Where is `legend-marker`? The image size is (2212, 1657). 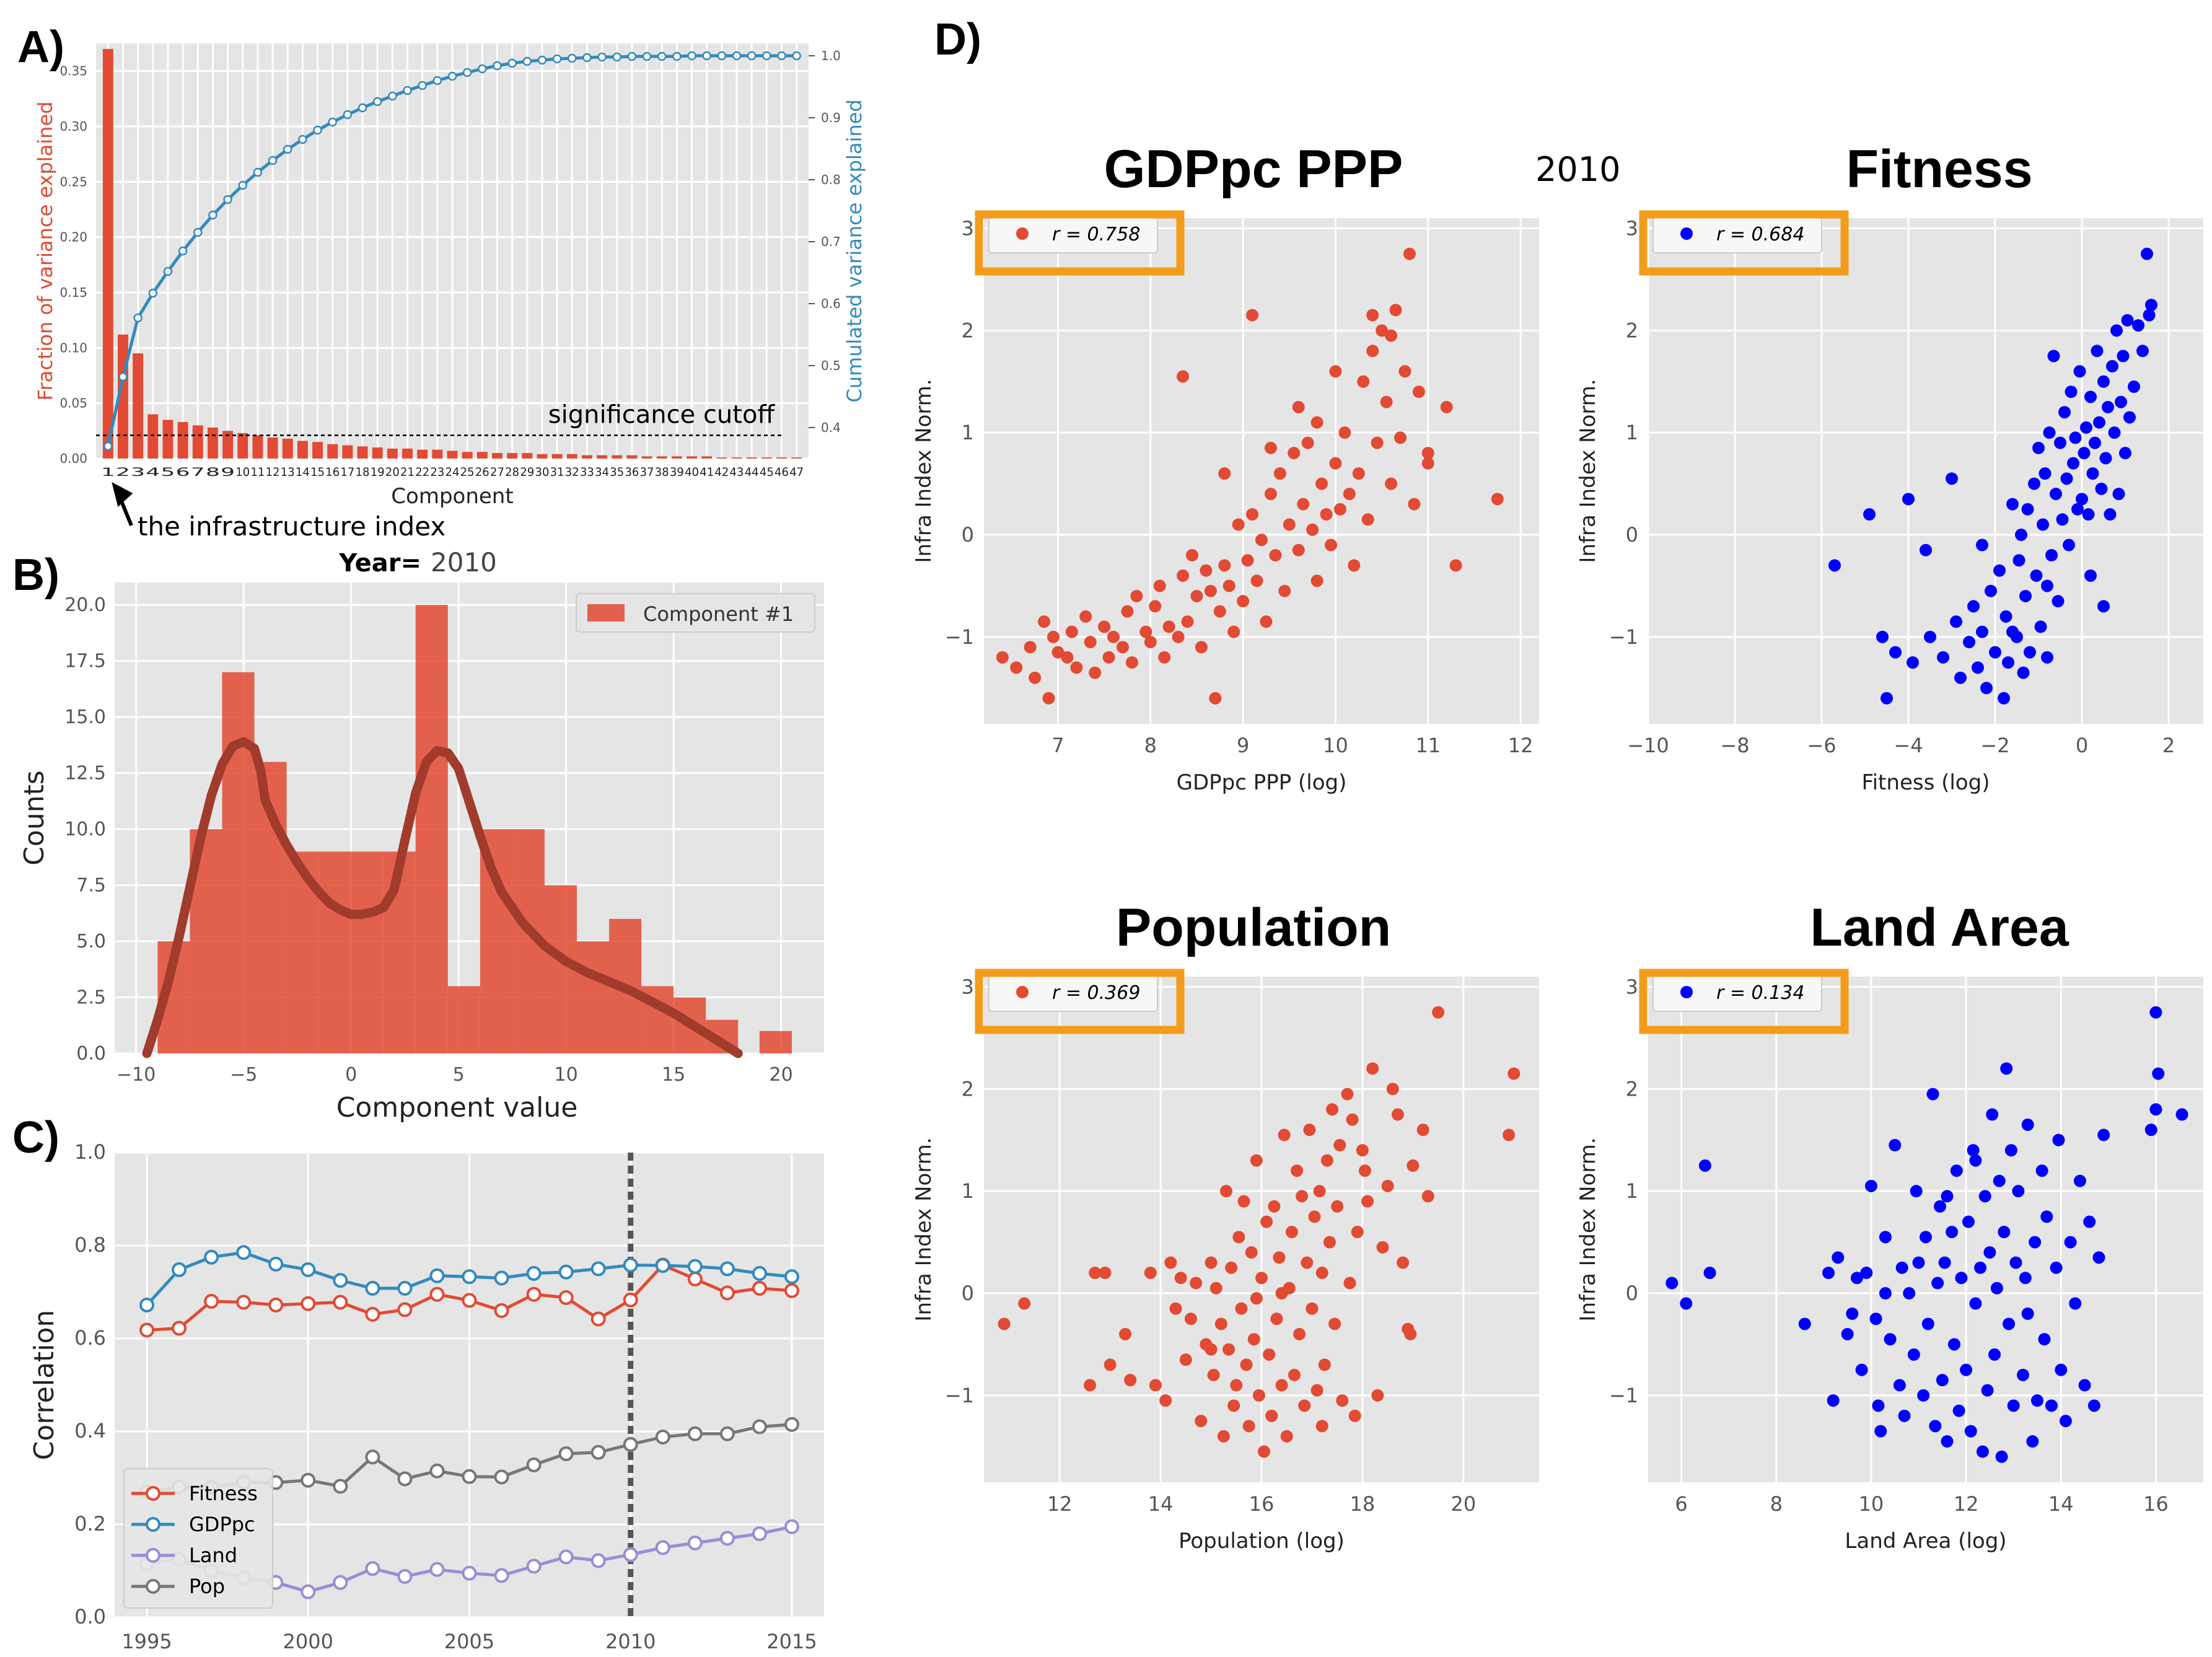
legend-marker is located at coordinates (1686, 233).